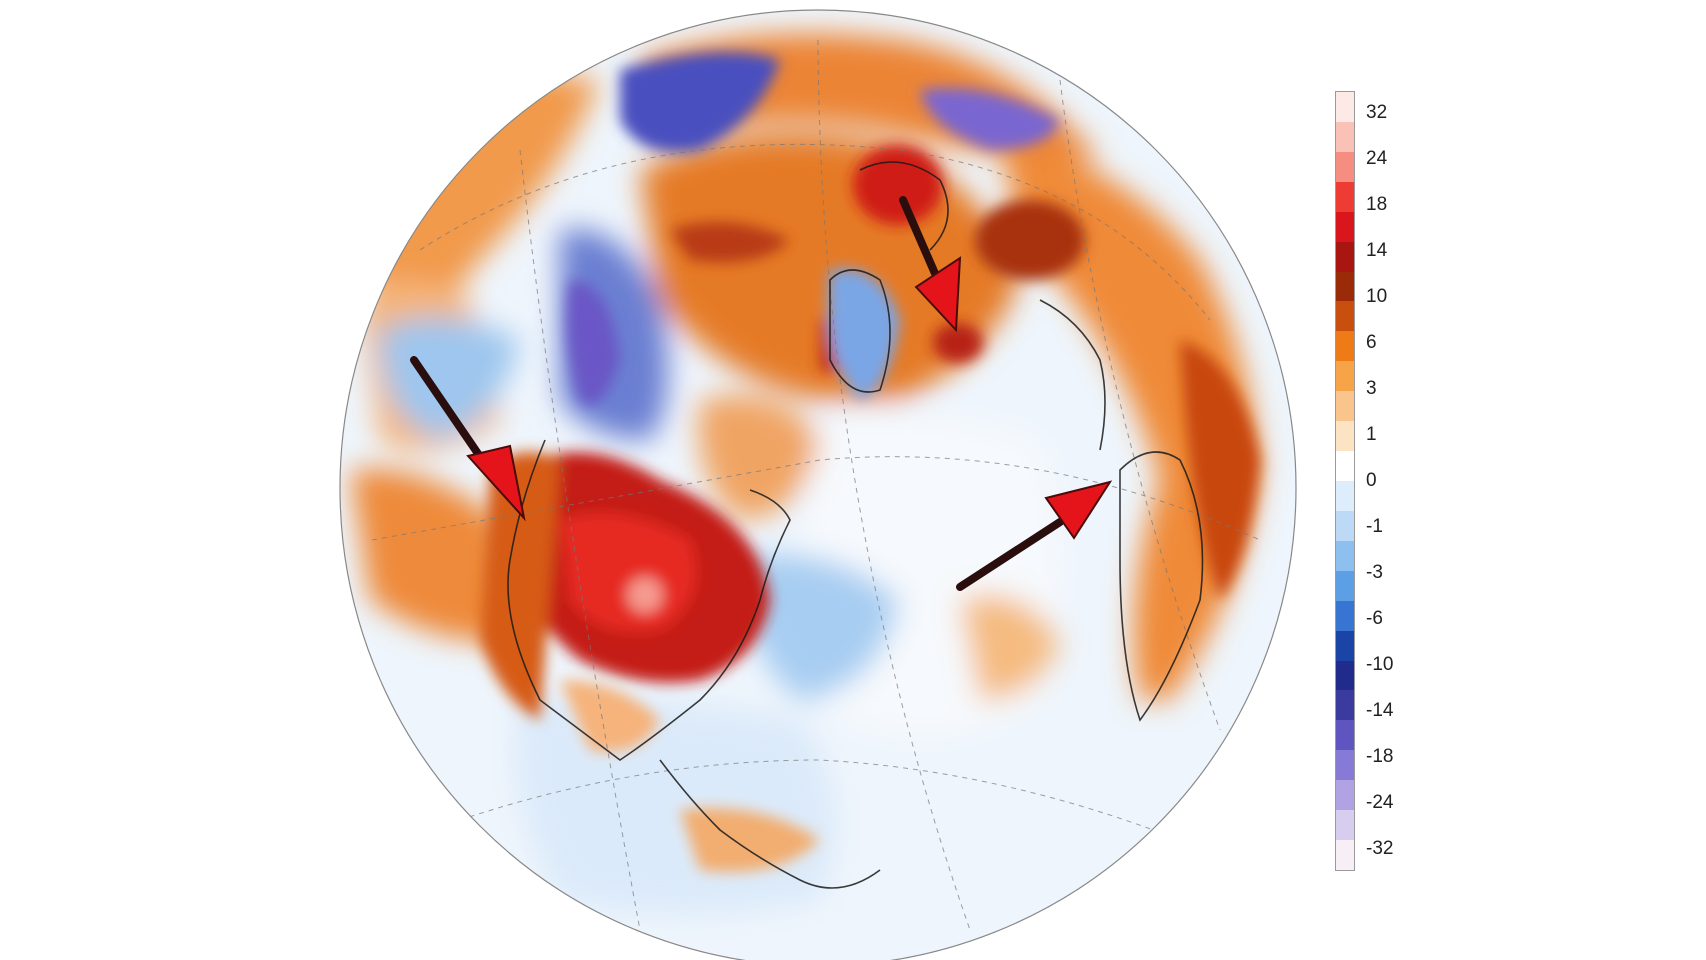  Describe the element at coordinates (1377, 296) in the screenshot. I see `colorbar-tick-label: 10` at that location.